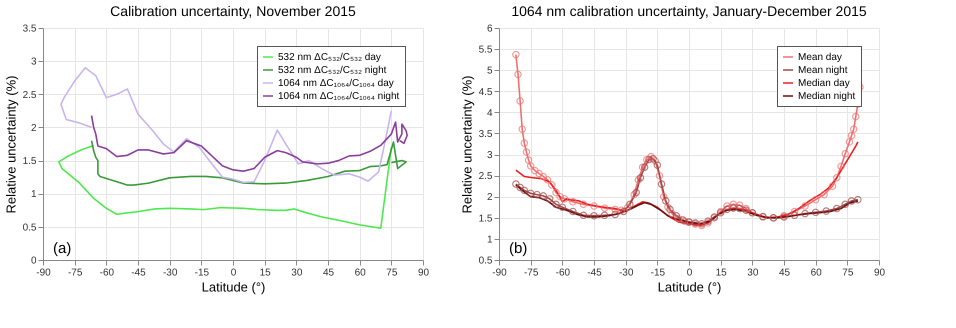 Image resolution: width=956 pixels, height=328 pixels. I want to click on annotation: (a), so click(62, 248).